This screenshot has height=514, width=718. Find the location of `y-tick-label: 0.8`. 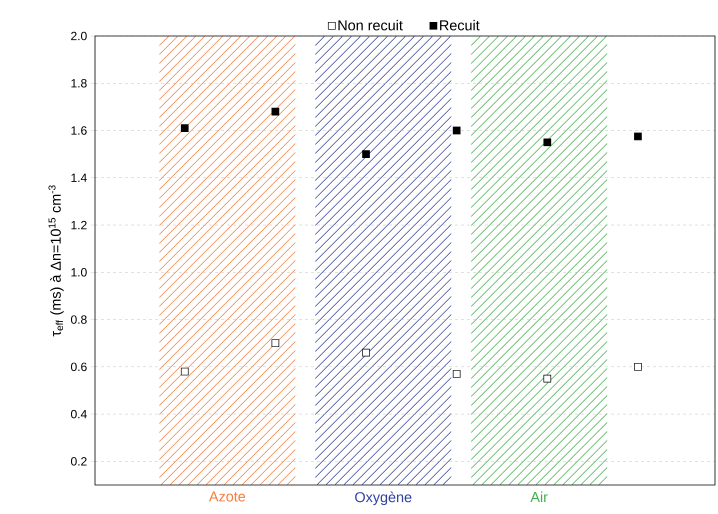

y-tick-label: 0.8 is located at coordinates (78, 319).